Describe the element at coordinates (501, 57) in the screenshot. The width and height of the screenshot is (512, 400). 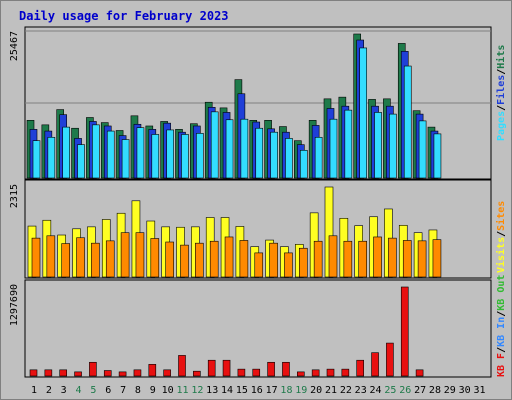
I see `legend-hits: Hits` at that location.